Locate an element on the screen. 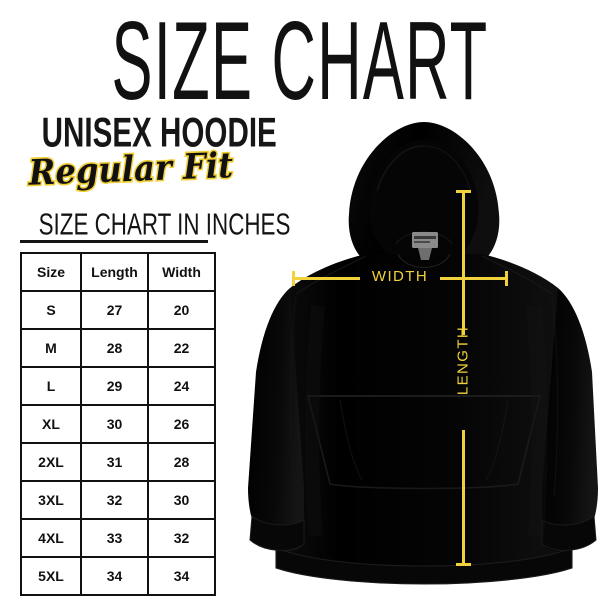  cell-length: 30 is located at coordinates (114, 424).